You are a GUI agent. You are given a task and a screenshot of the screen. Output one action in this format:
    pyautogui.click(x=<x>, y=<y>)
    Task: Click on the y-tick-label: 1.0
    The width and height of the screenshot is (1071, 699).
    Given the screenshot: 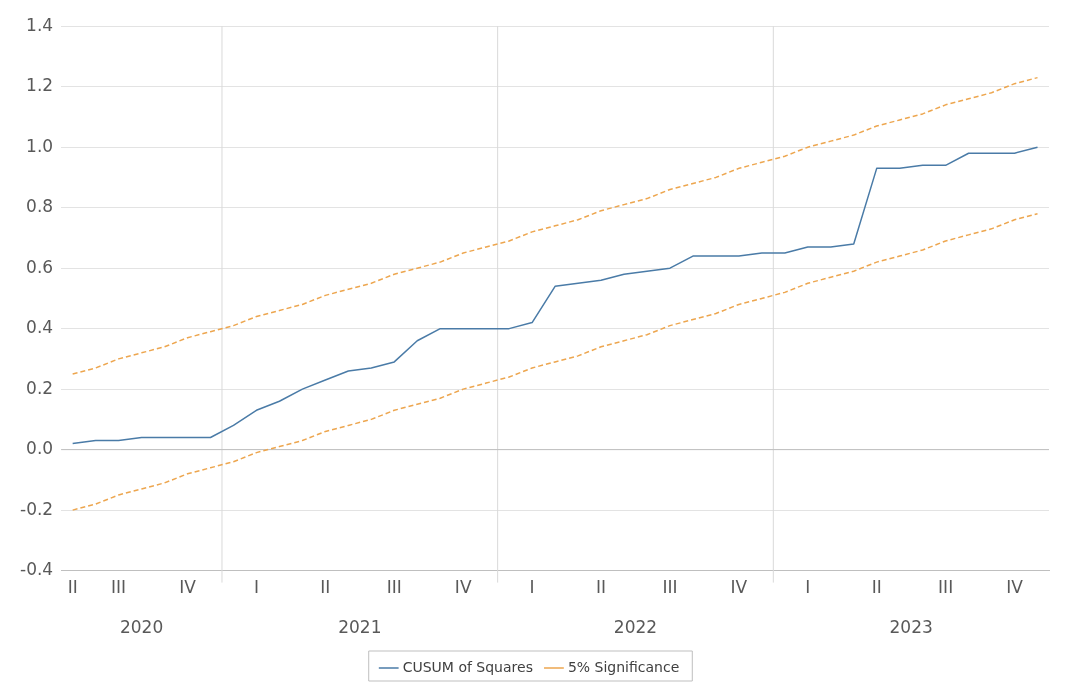 What is the action you would take?
    pyautogui.click(x=40, y=145)
    